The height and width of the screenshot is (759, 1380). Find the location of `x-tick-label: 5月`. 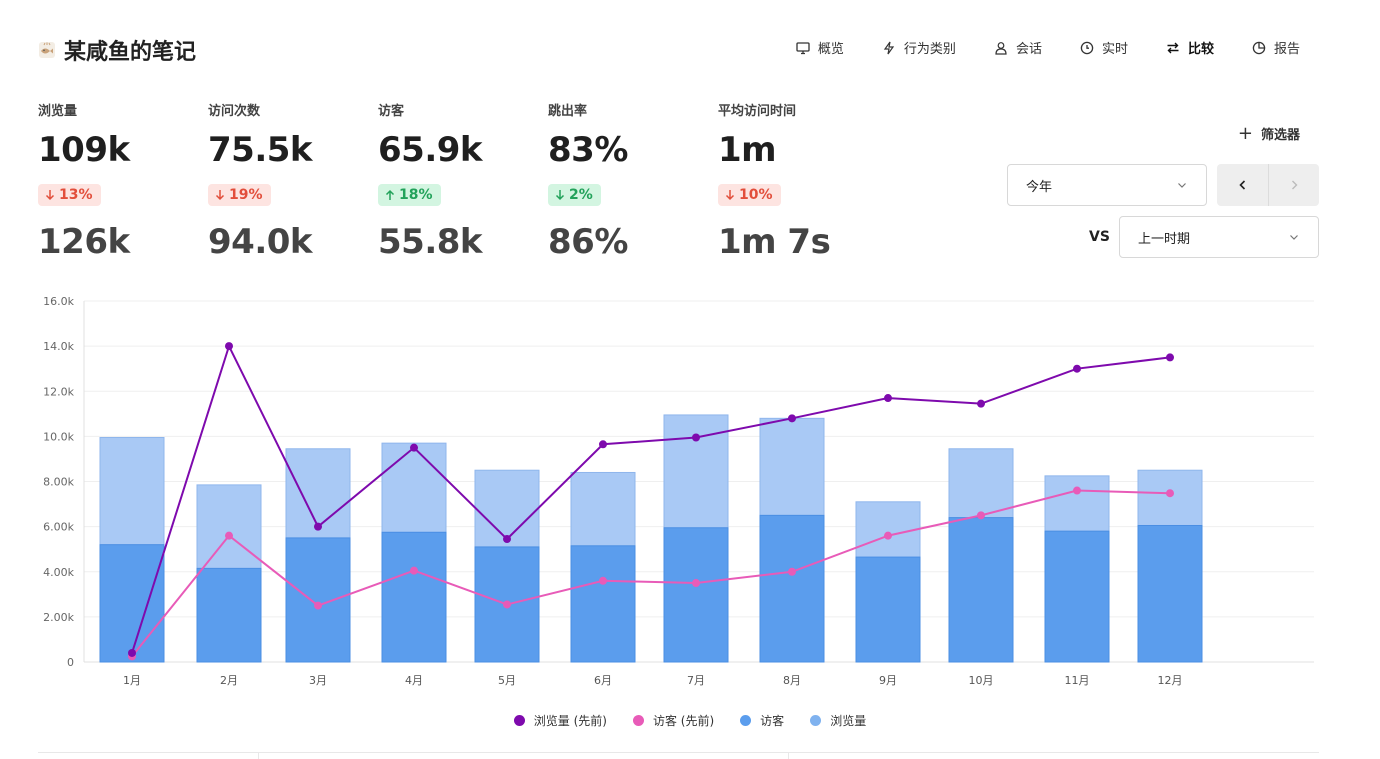

x-tick-label: 5月 is located at coordinates (507, 680).